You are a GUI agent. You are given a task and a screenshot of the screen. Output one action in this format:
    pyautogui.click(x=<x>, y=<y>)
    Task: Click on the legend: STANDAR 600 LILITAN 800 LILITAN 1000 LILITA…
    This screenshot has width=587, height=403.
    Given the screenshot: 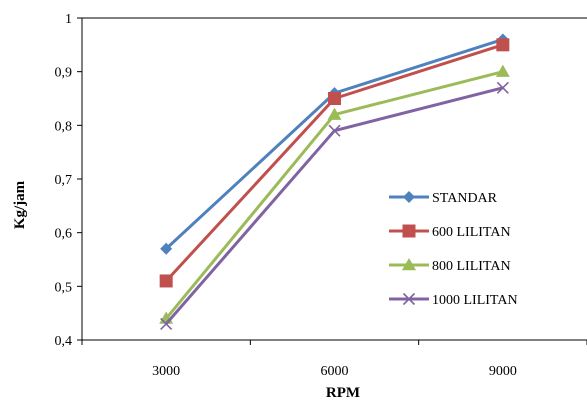 What is the action you would take?
    pyautogui.click(x=453, y=249)
    